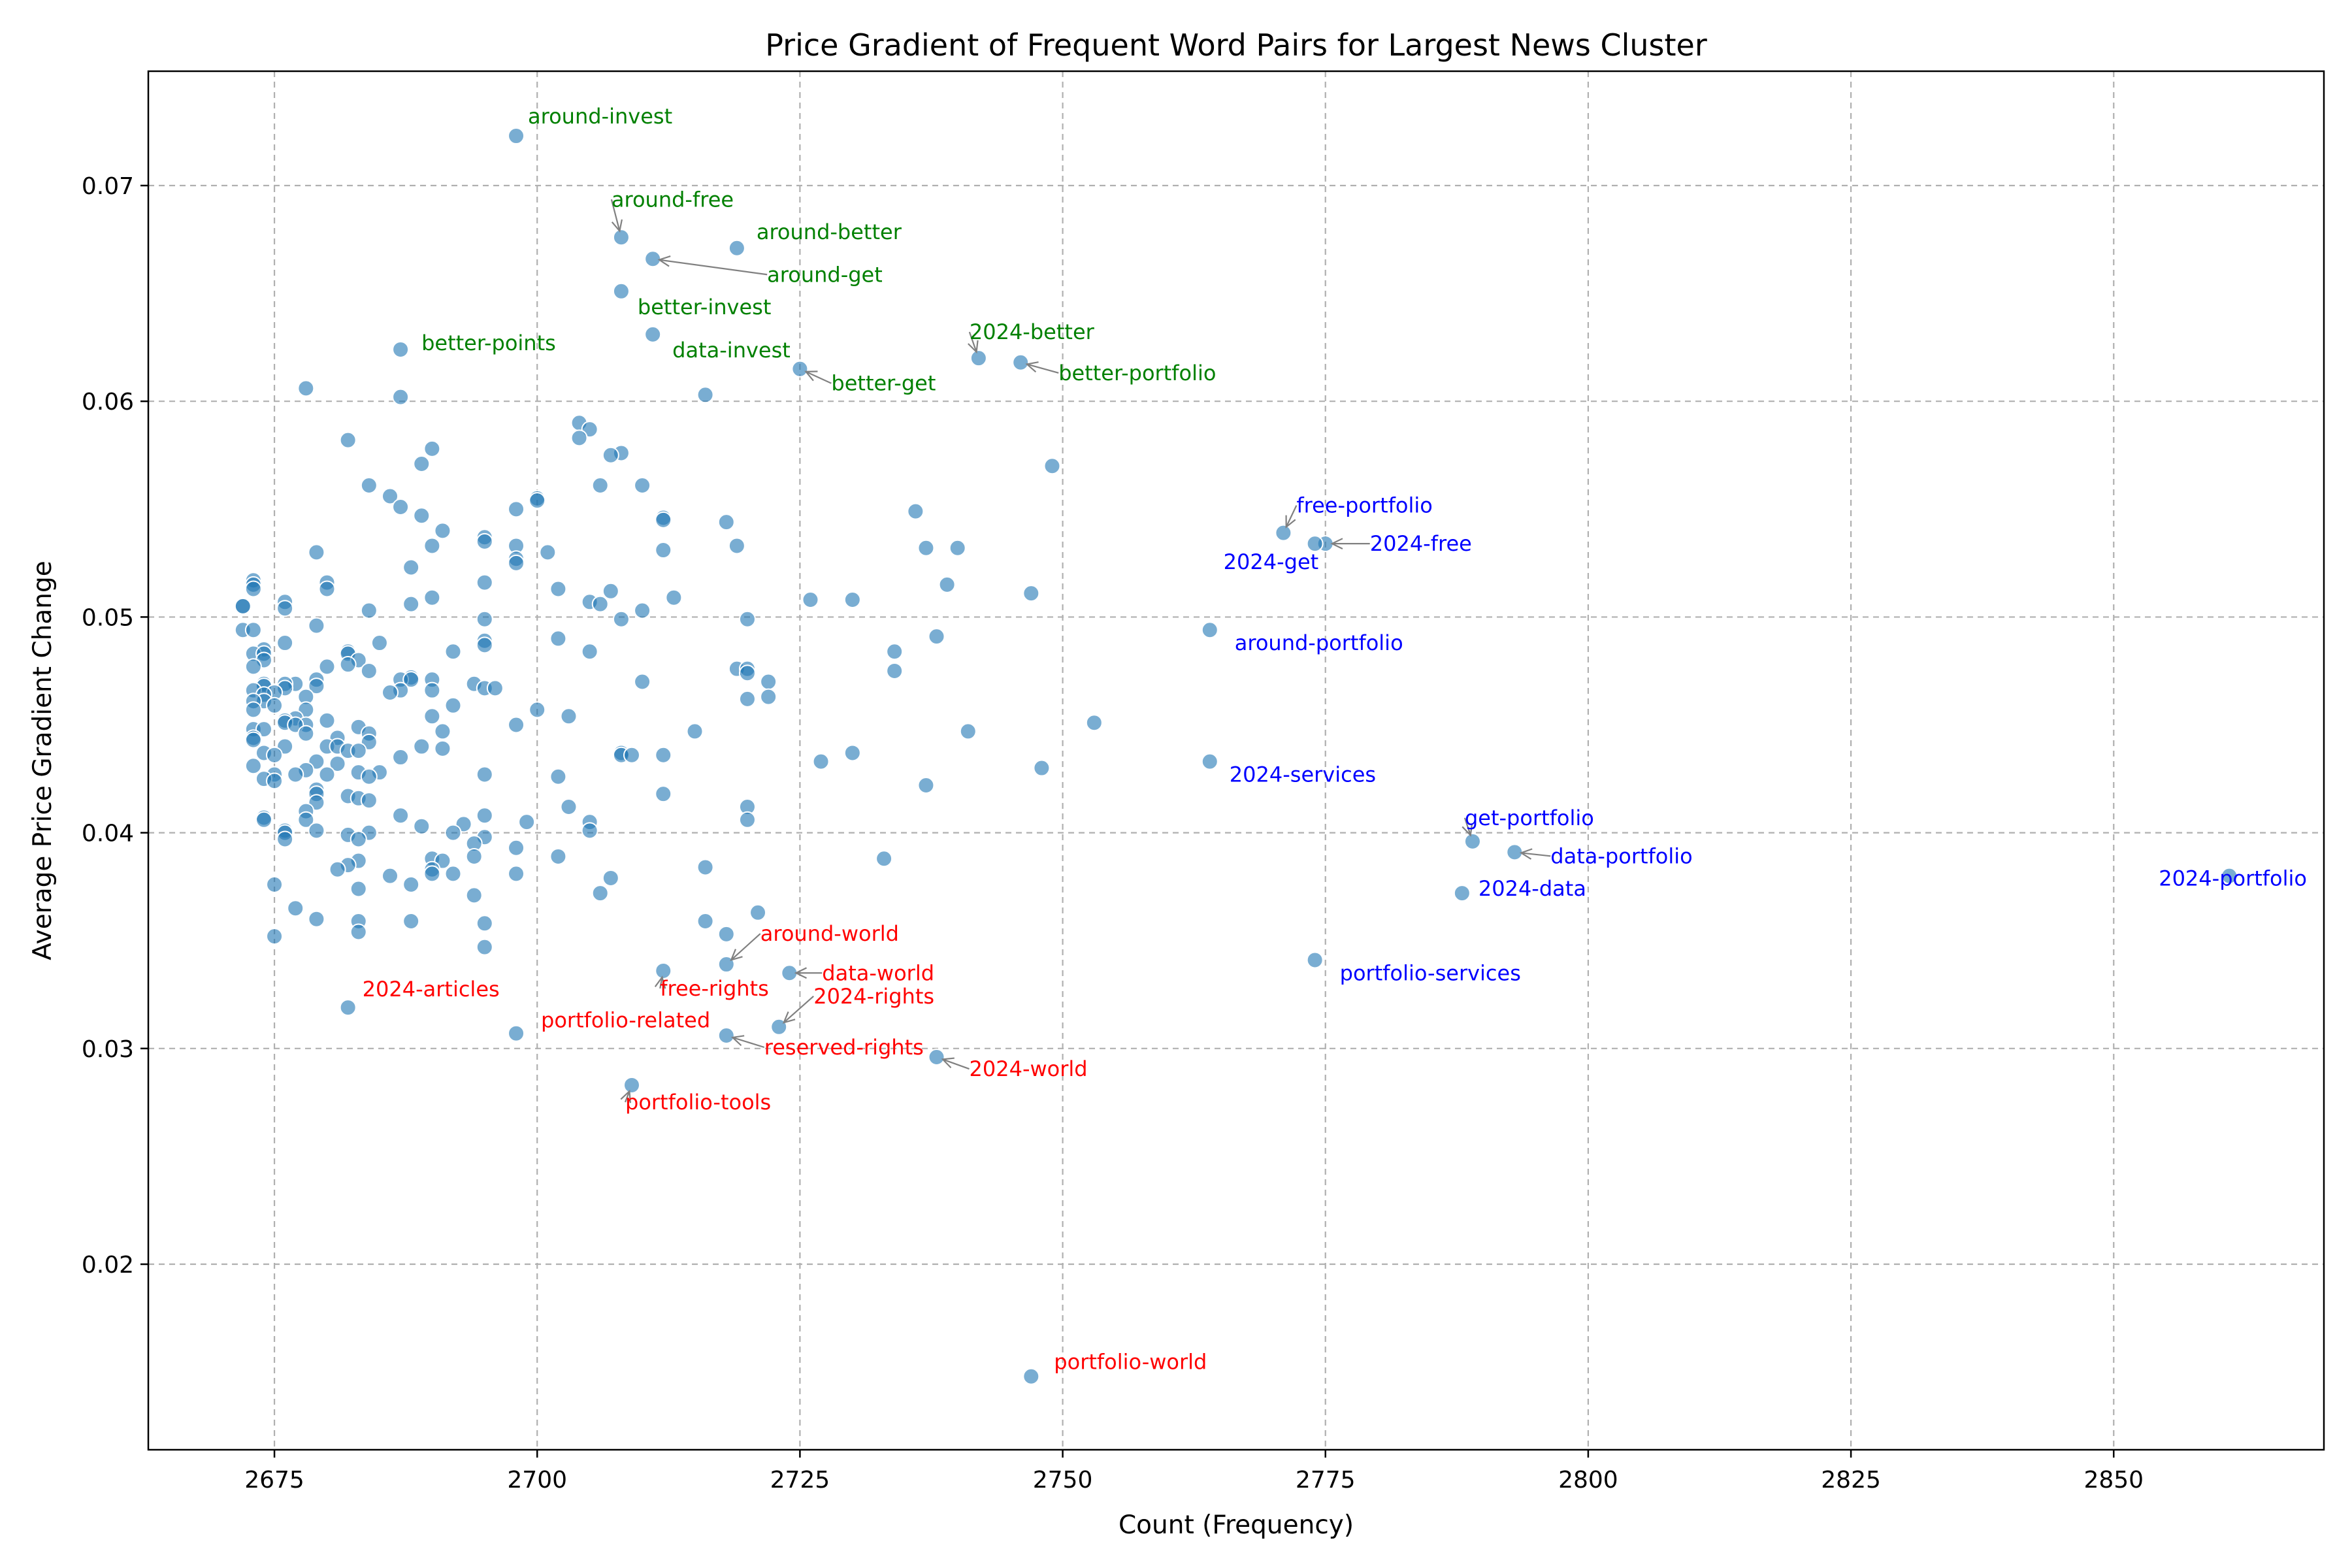 The height and width of the screenshot is (1568, 2352). Describe the element at coordinates (537, 1480) in the screenshot. I see `x-tick-label: 2700` at that location.